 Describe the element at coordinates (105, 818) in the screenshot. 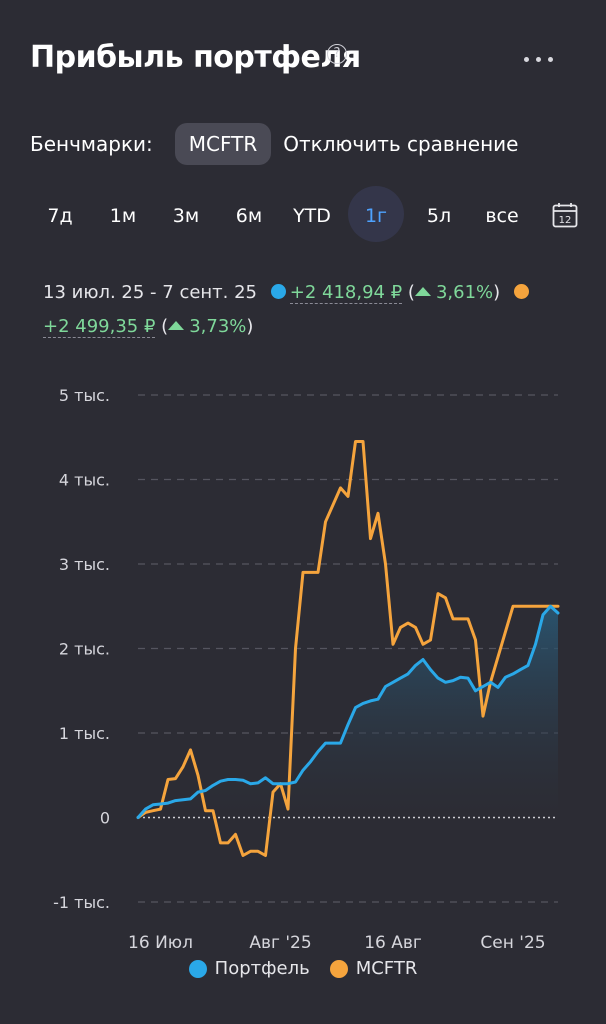

I see `y-tick-label: 0` at that location.